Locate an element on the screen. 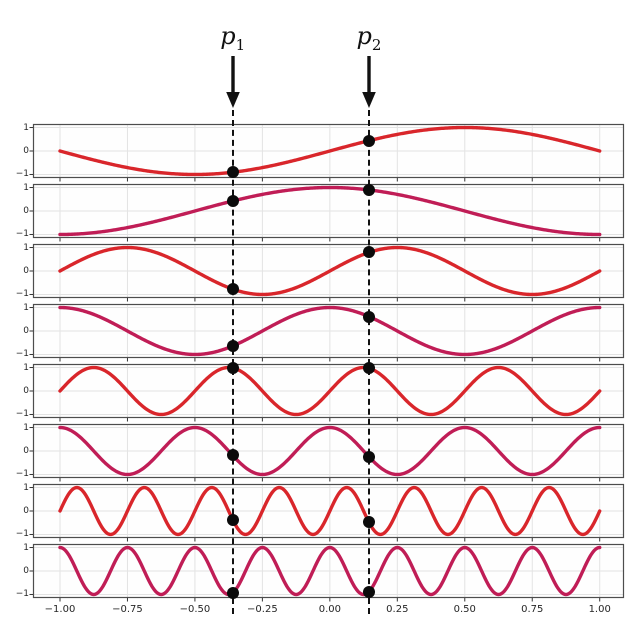 The height and width of the screenshot is (629, 640). x-tick-label: 0.75 is located at coordinates (532, 609).